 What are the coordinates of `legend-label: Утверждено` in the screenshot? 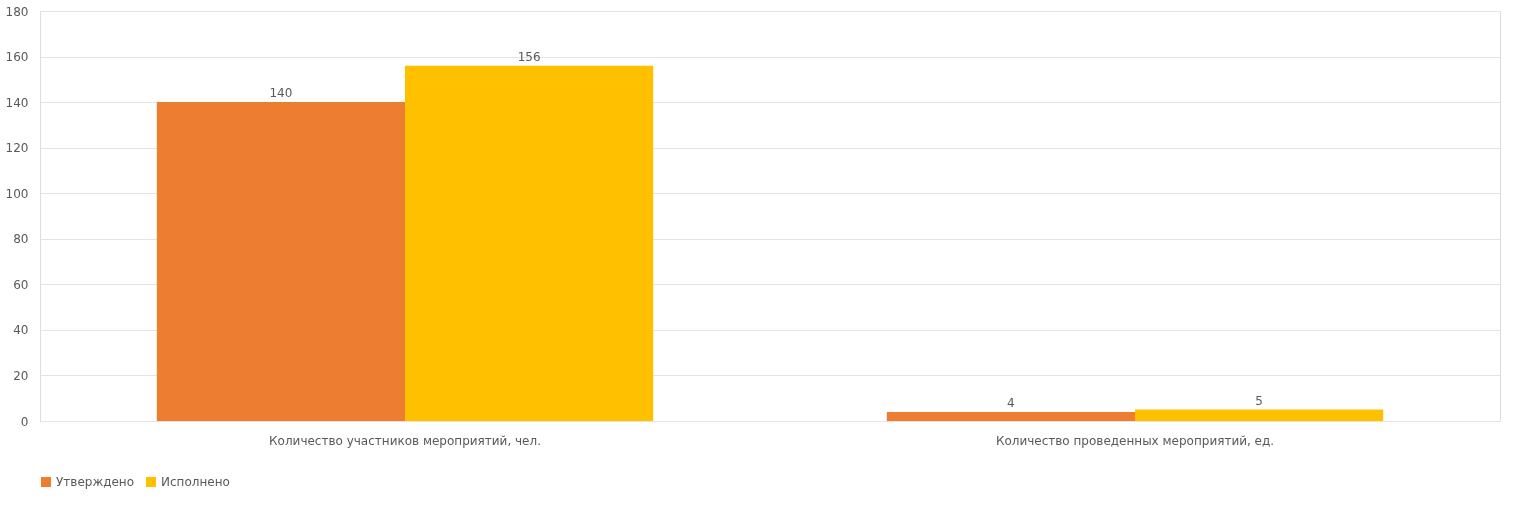 It's located at (95, 482).